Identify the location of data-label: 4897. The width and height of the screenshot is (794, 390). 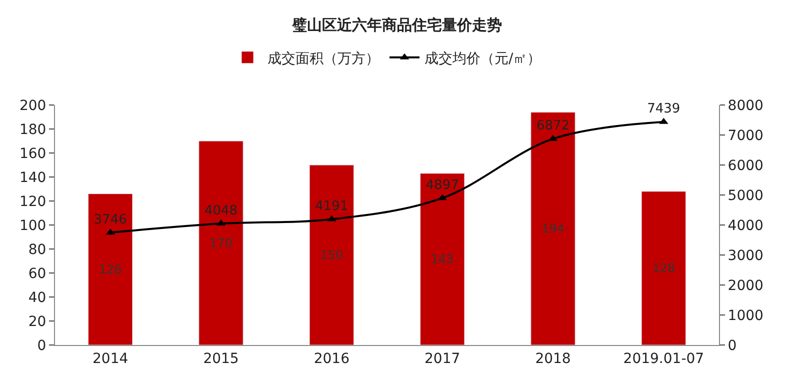
(442, 185).